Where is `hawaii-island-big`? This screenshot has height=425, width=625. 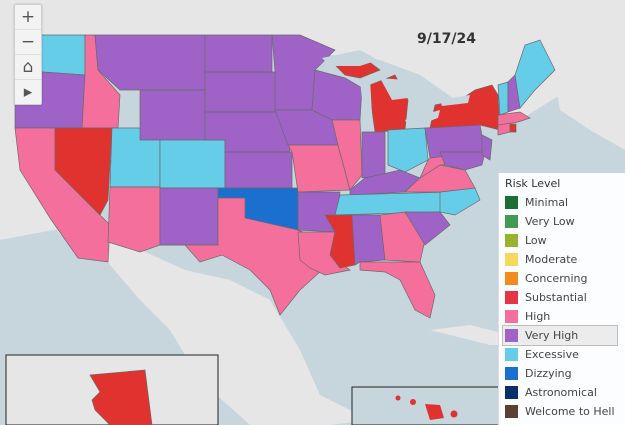
hawaii-island-big is located at coordinates (434, 412).